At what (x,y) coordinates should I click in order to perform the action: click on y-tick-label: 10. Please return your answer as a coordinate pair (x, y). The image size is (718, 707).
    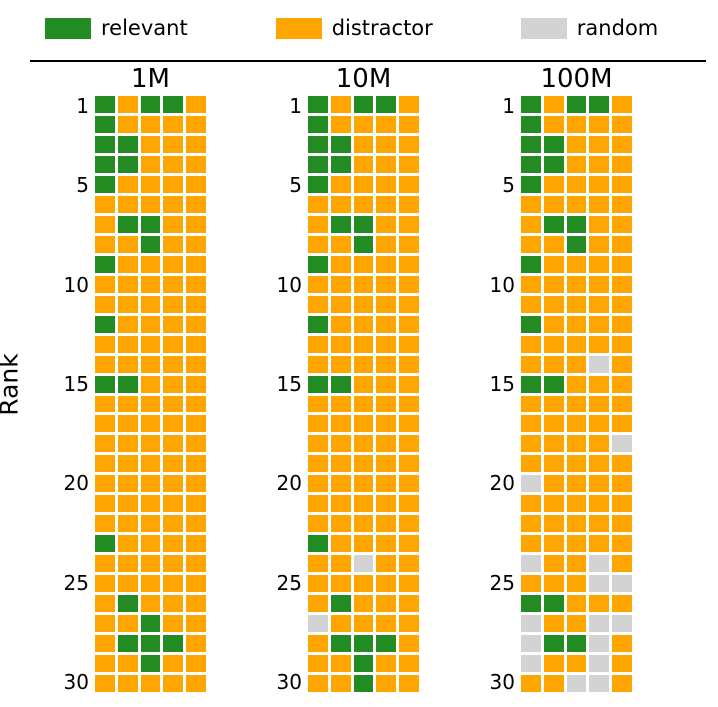
    Looking at the image, I should click on (289, 284).